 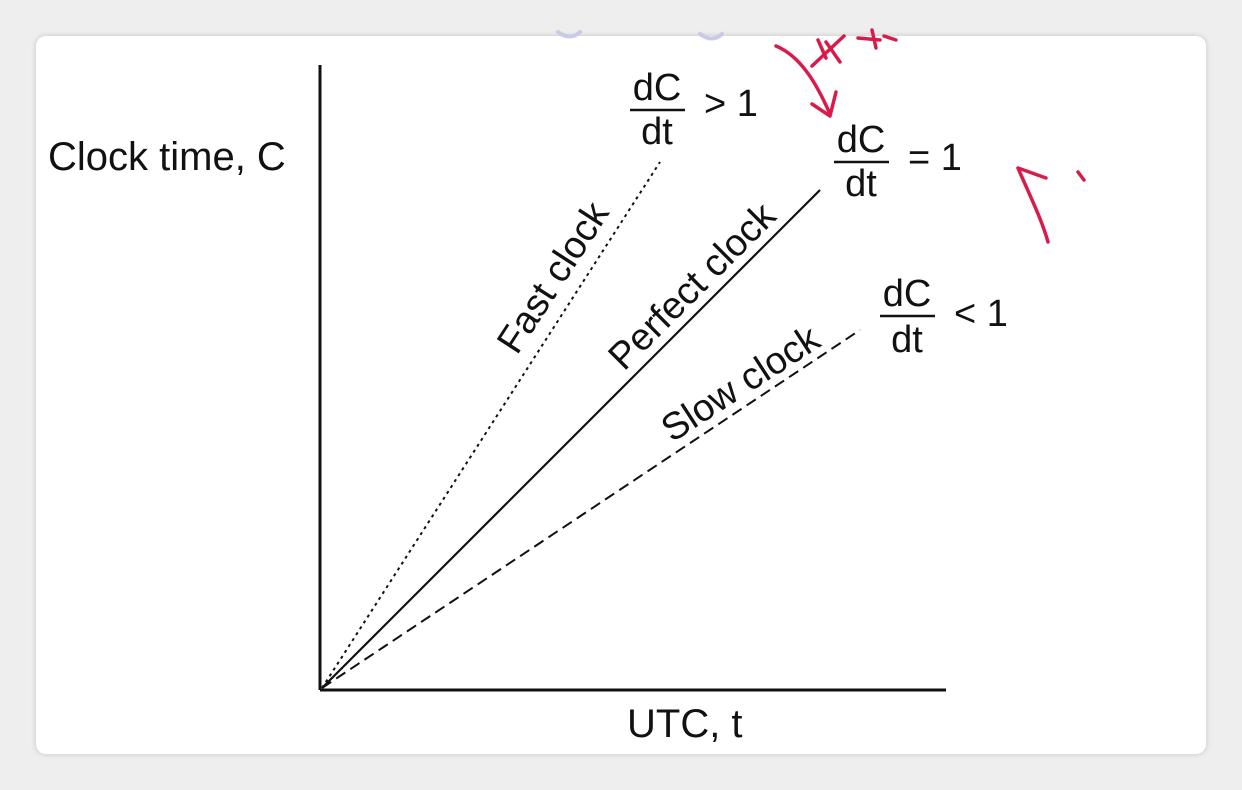 I want to click on perfect-derivative-formula: dC dt = 1, so click(x=898, y=162).